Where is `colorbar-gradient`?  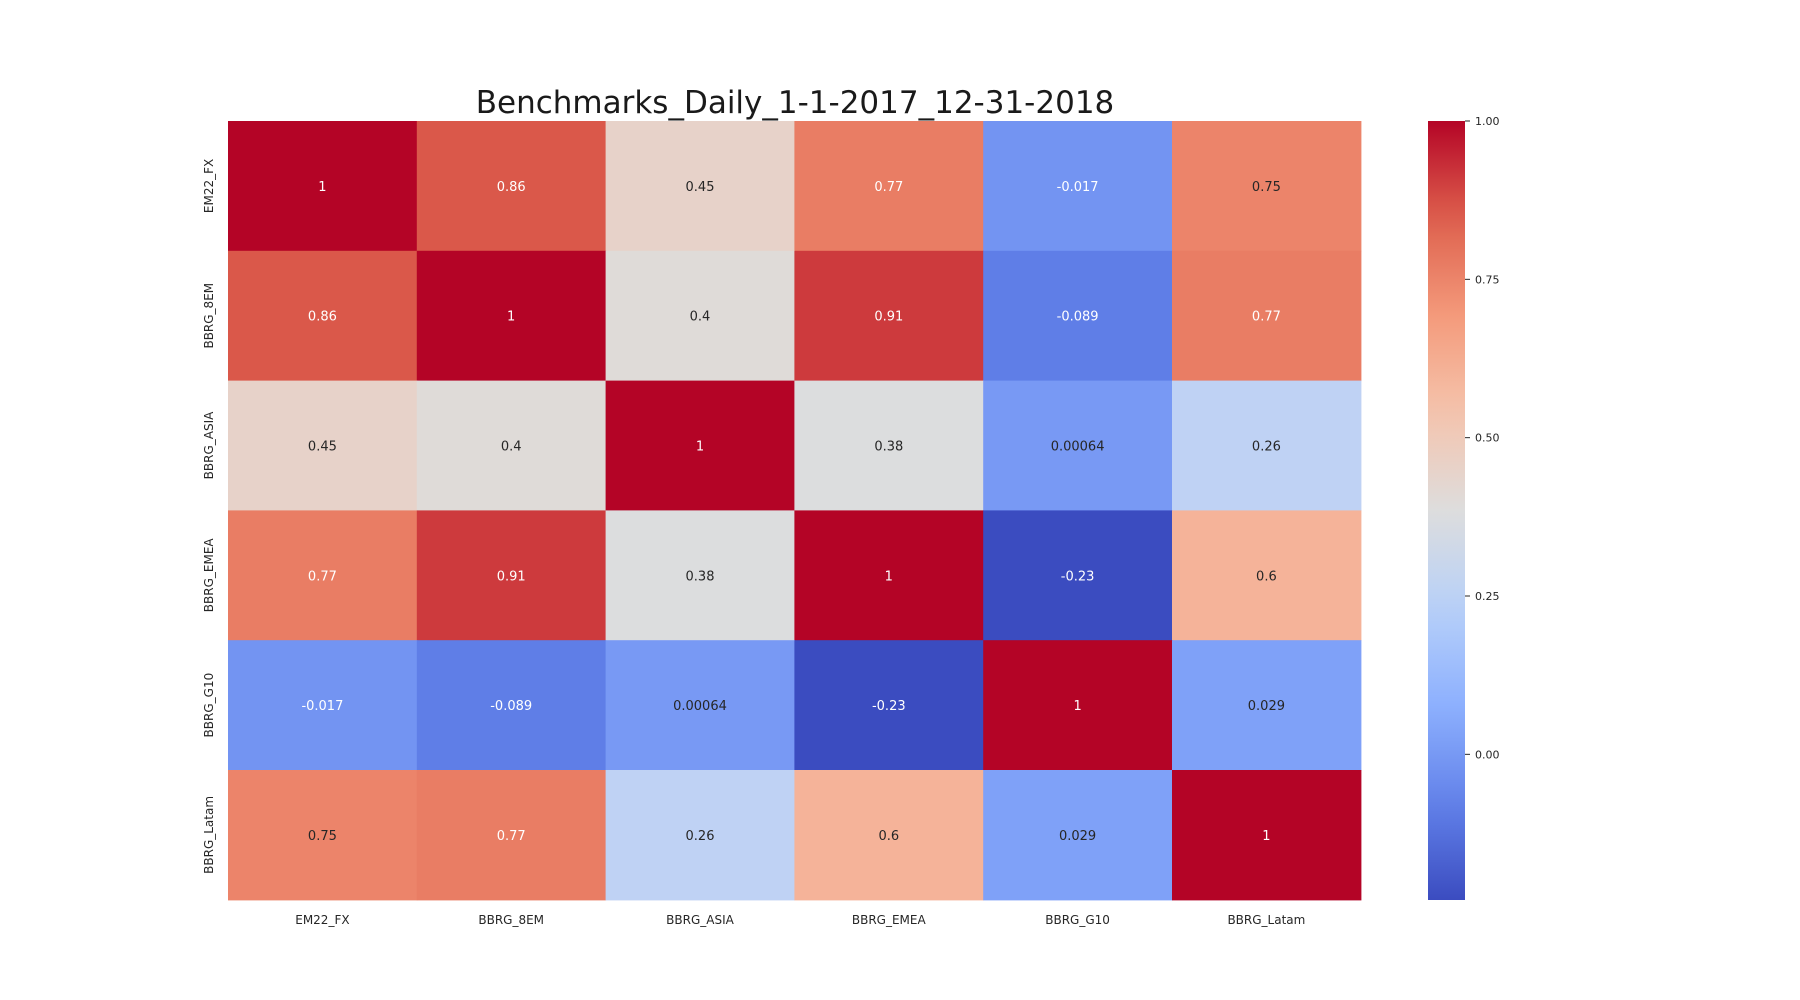 colorbar-gradient is located at coordinates (1446, 510).